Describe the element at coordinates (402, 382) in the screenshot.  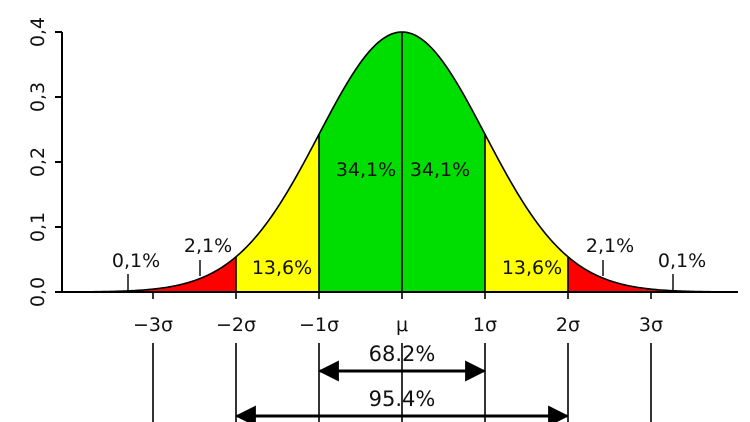
I see `range-arrows: 68.2% 95.4%` at that location.